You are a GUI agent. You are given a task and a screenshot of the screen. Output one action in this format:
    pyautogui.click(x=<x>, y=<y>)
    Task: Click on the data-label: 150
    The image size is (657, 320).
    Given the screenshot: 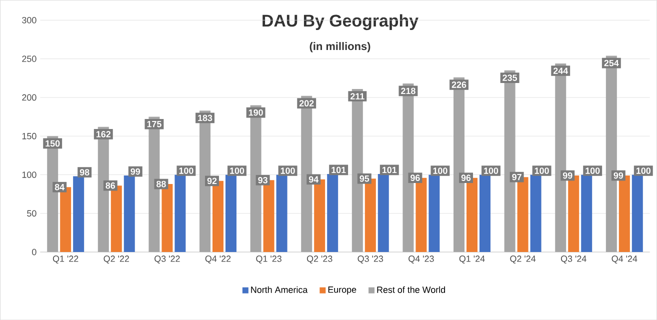 What is the action you would take?
    pyautogui.click(x=53, y=143)
    